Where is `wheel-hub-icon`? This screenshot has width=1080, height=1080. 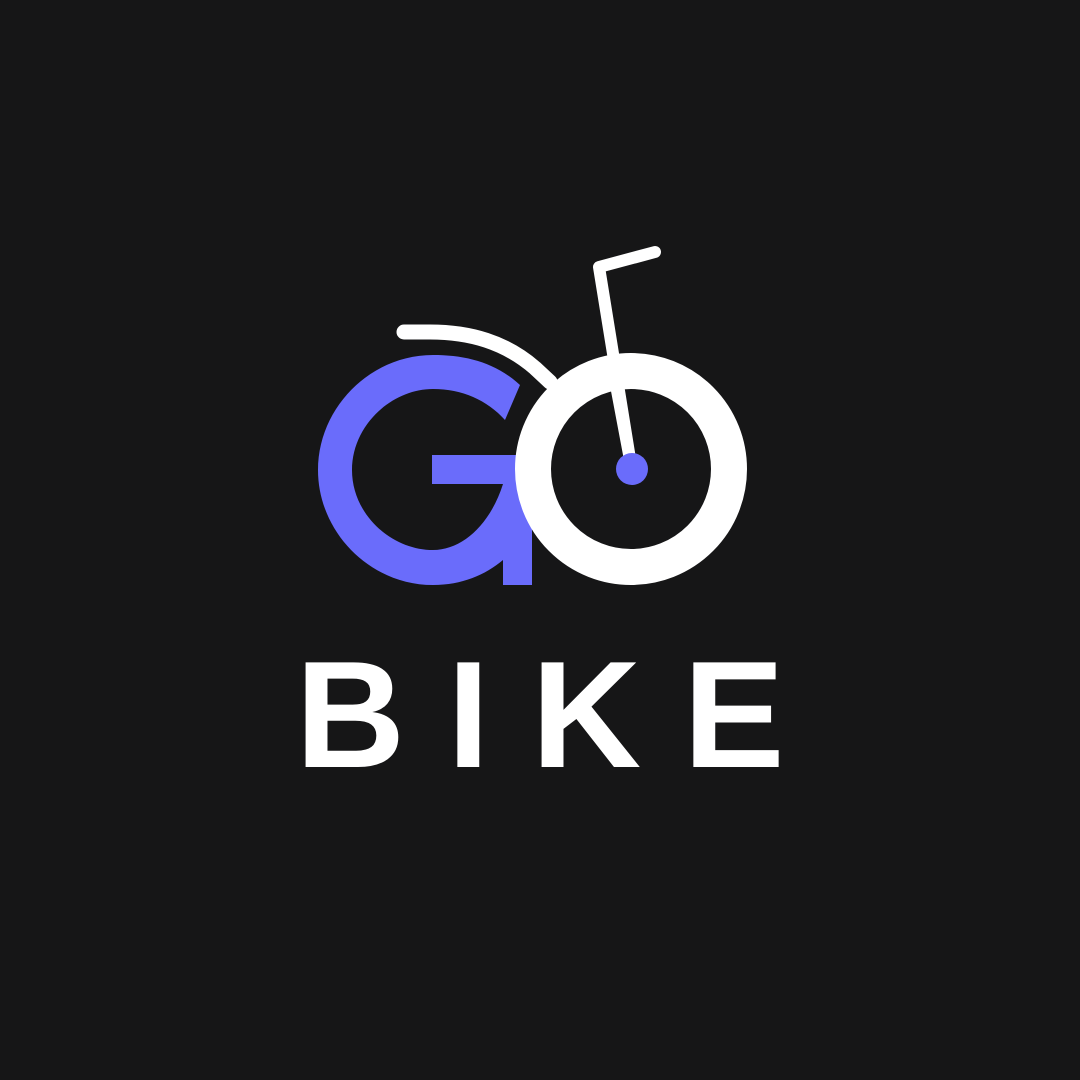 wheel-hub-icon is located at coordinates (632, 469).